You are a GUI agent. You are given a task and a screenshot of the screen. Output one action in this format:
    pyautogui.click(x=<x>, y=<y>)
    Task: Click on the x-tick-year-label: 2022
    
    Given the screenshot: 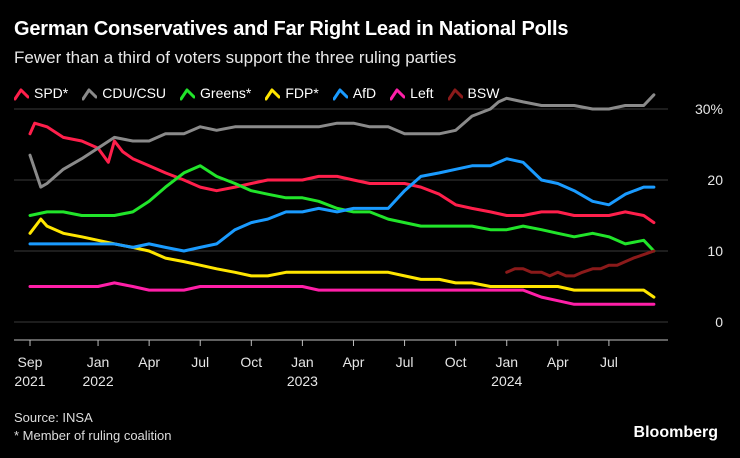 What is the action you would take?
    pyautogui.click(x=97, y=381)
    